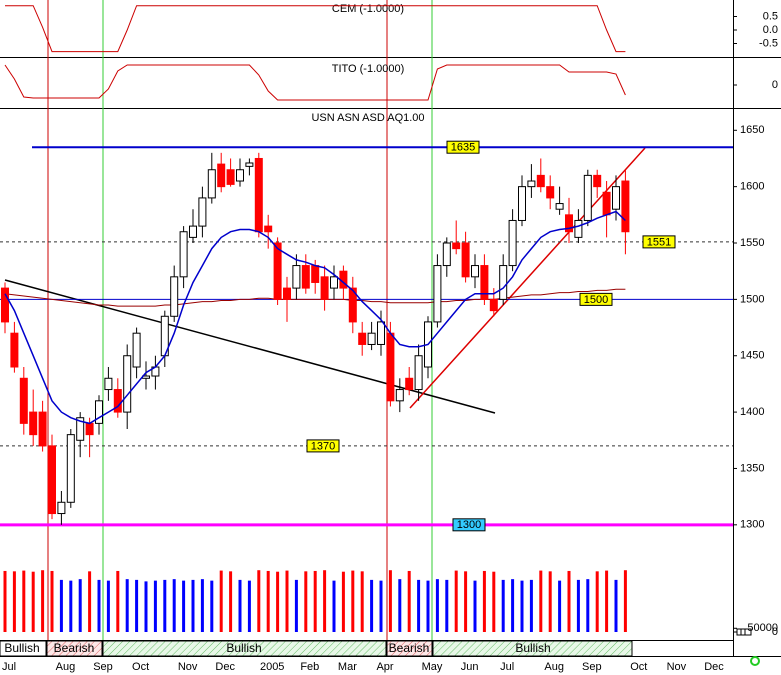 The height and width of the screenshot is (675, 781). What do you see at coordinates (752, 130) in the screenshot?
I see `y-tick-label: 1650` at bounding box center [752, 130].